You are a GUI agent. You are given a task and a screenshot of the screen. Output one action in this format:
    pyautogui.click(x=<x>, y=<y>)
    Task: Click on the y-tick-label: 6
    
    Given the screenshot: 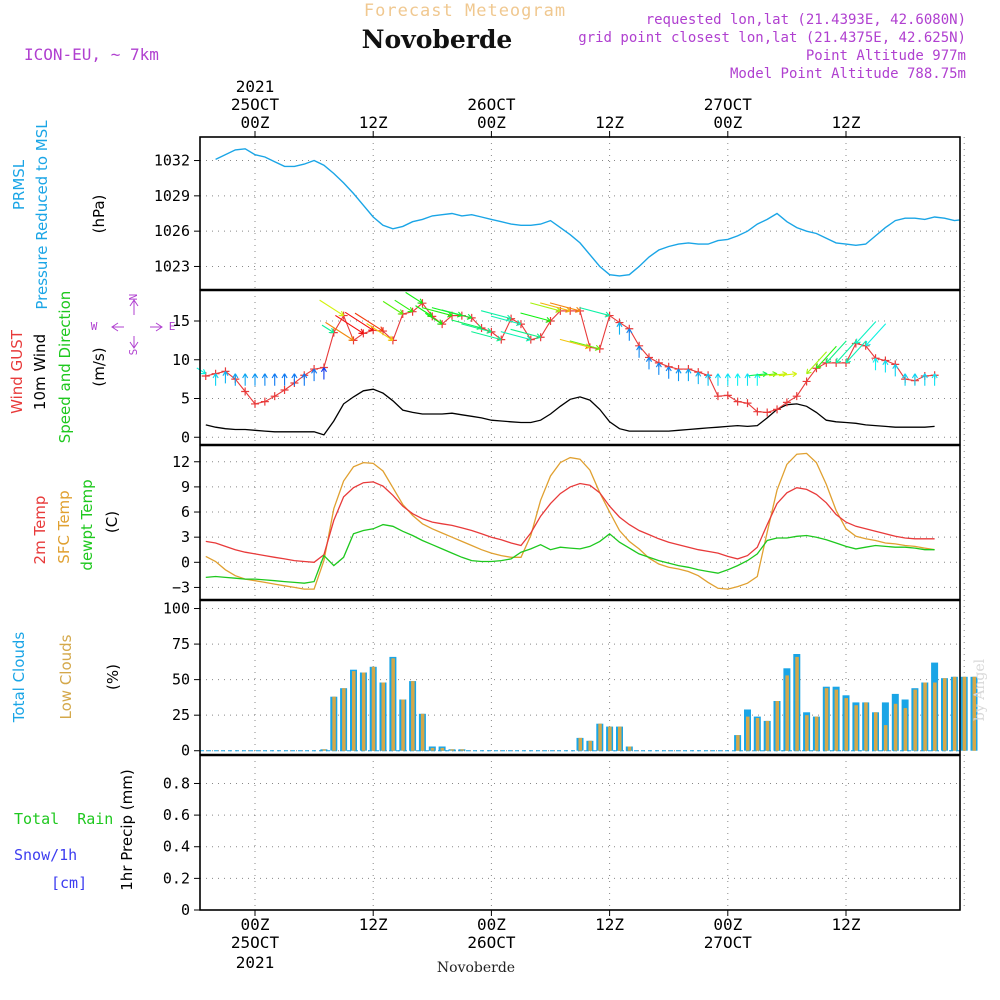 What is the action you would take?
    pyautogui.click(x=185, y=512)
    